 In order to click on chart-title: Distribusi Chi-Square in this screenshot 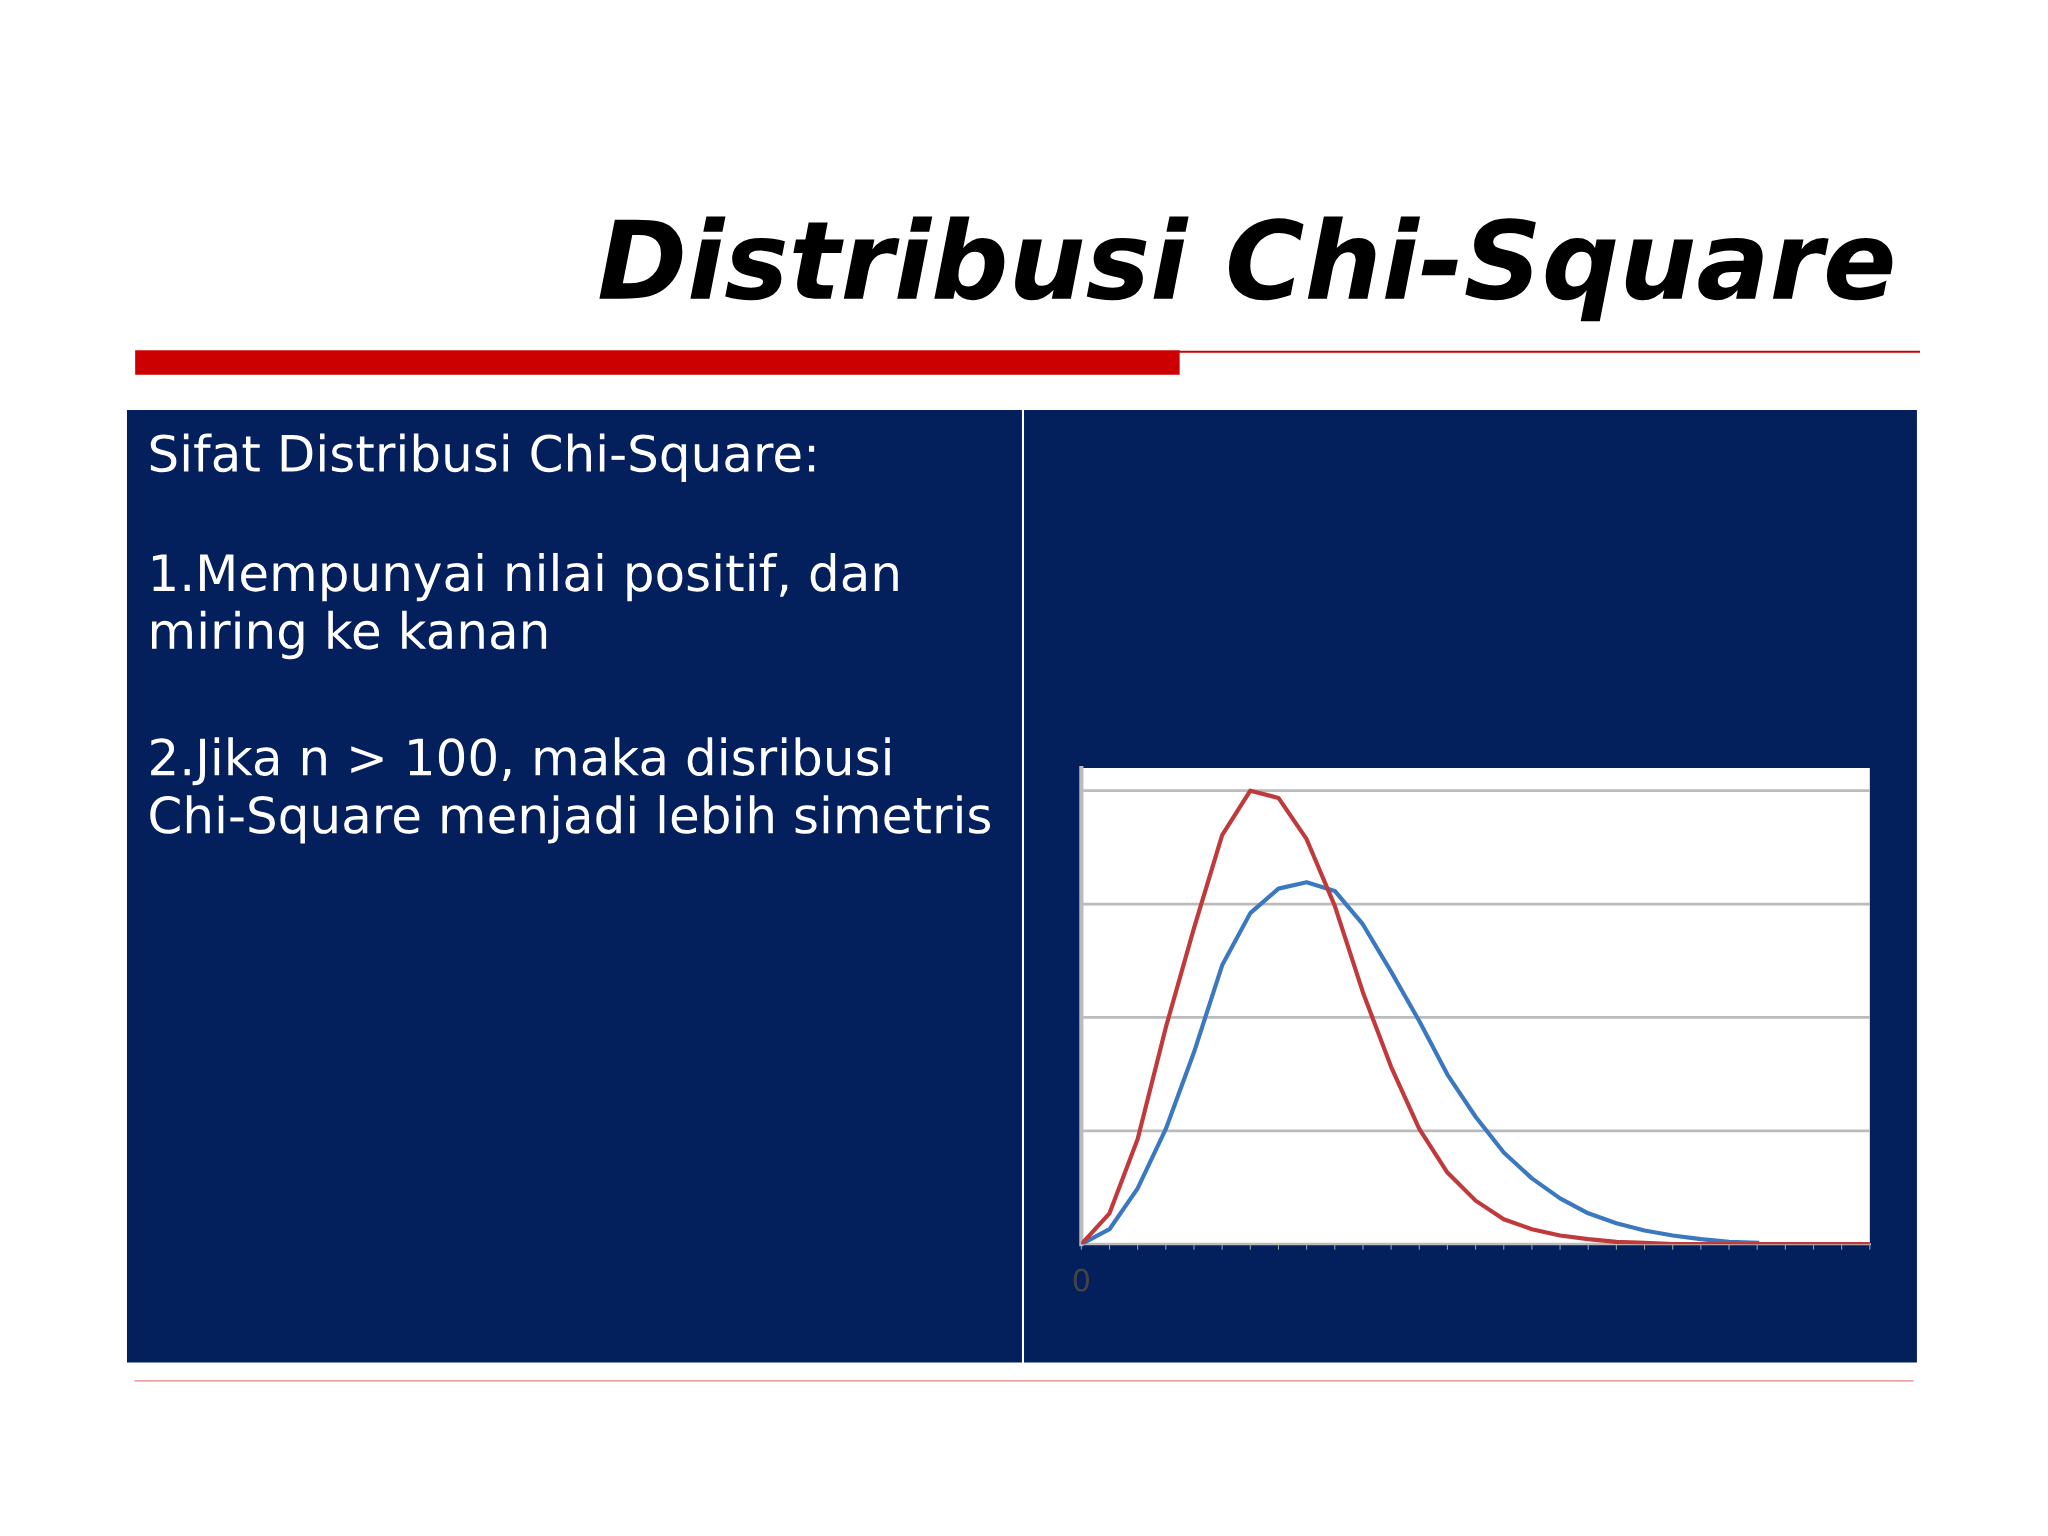, I will do `click(1246, 269)`.